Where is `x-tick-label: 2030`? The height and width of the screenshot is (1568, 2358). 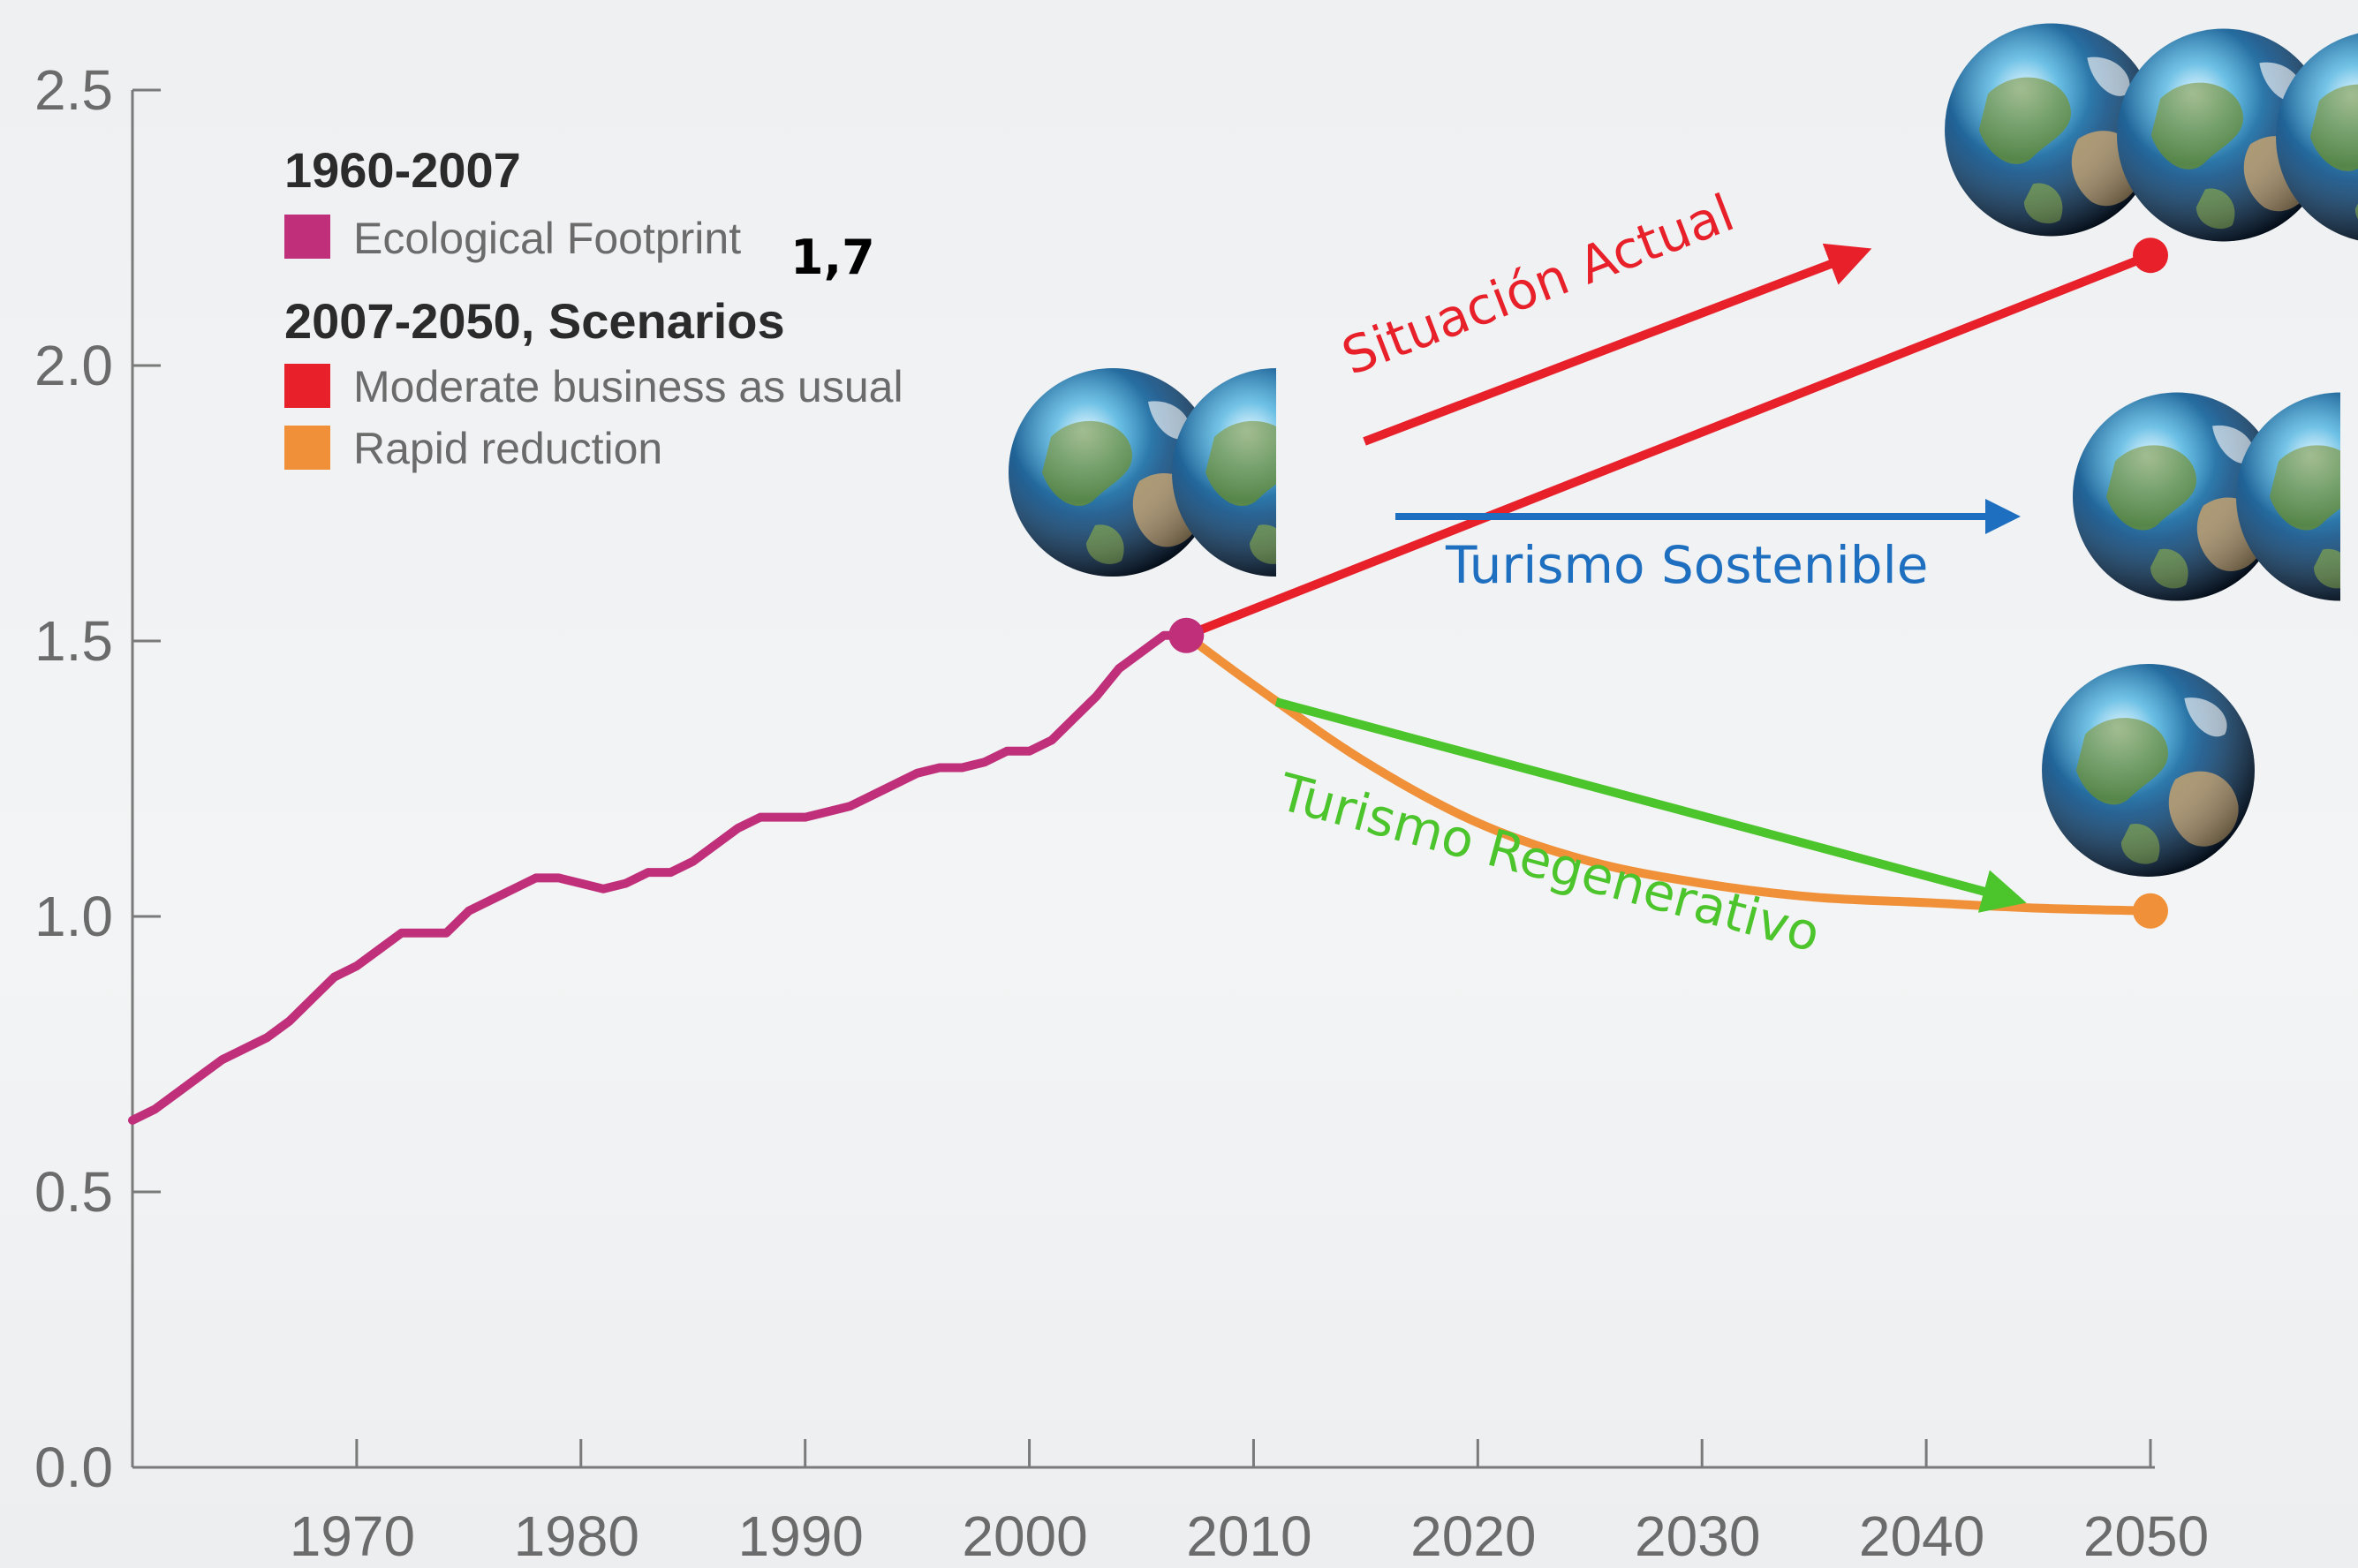
x-tick-label: 2030 is located at coordinates (1698, 1536).